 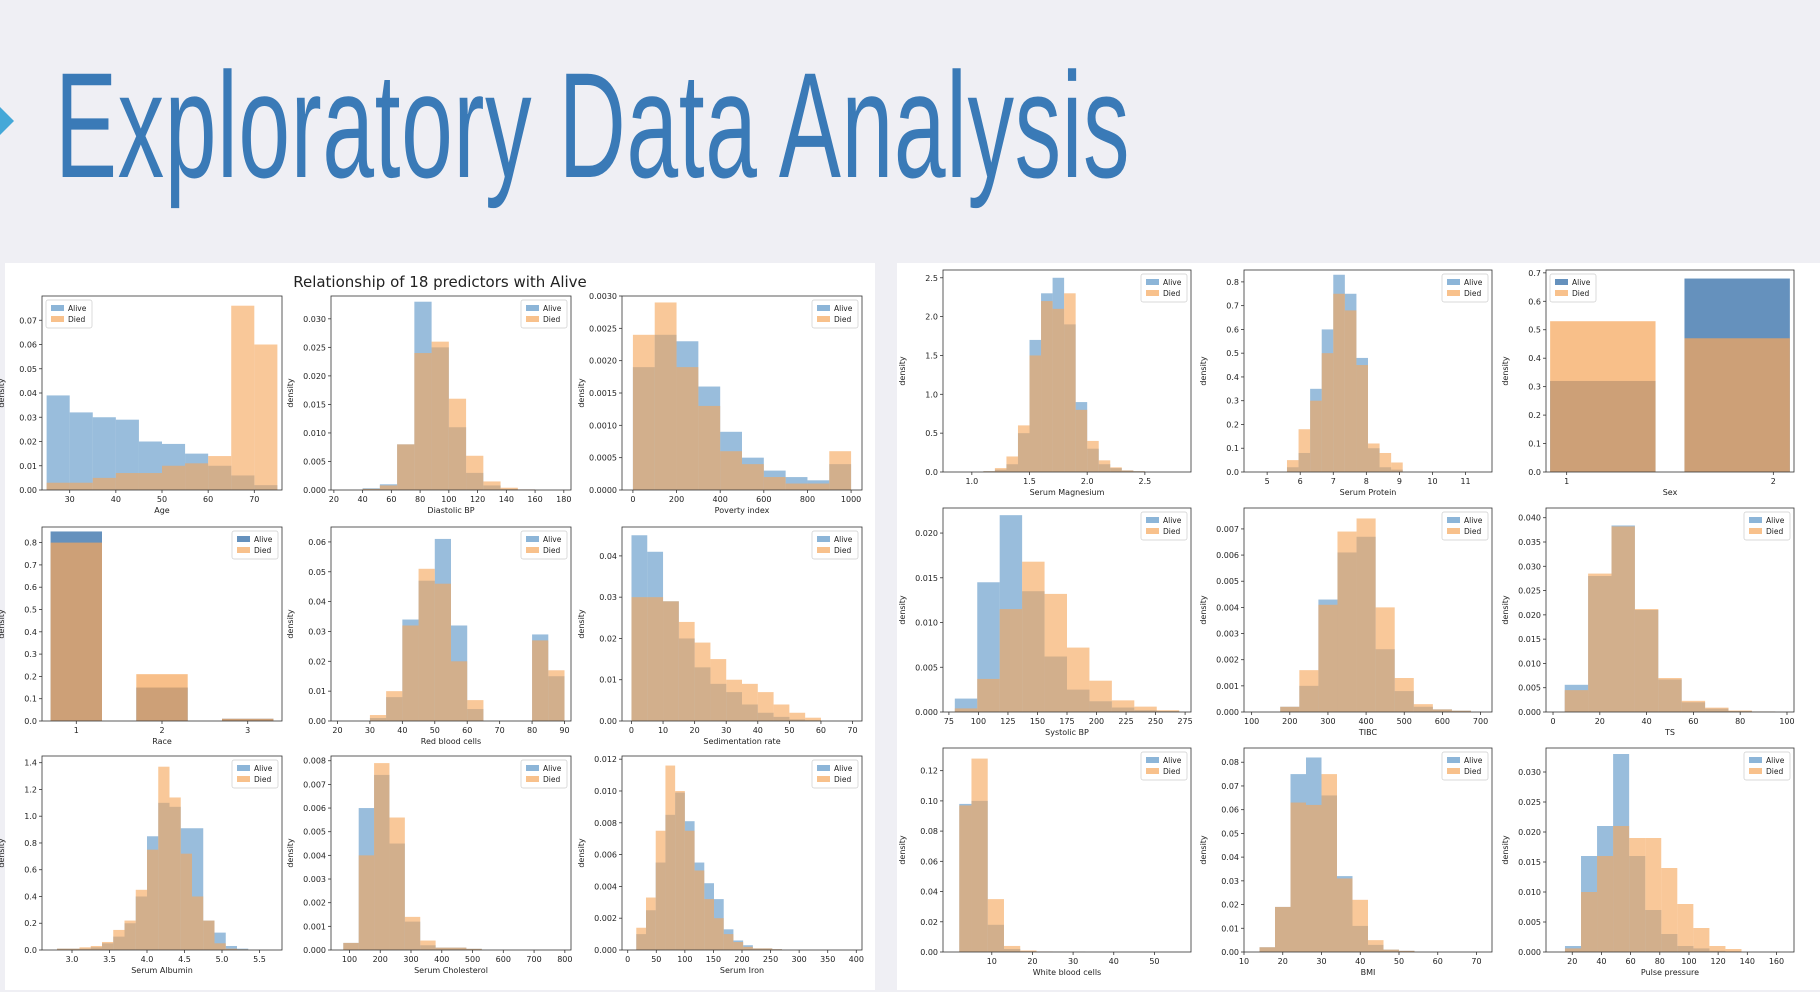 I want to click on y-tick-label: 0.02, so click(x=317, y=661).